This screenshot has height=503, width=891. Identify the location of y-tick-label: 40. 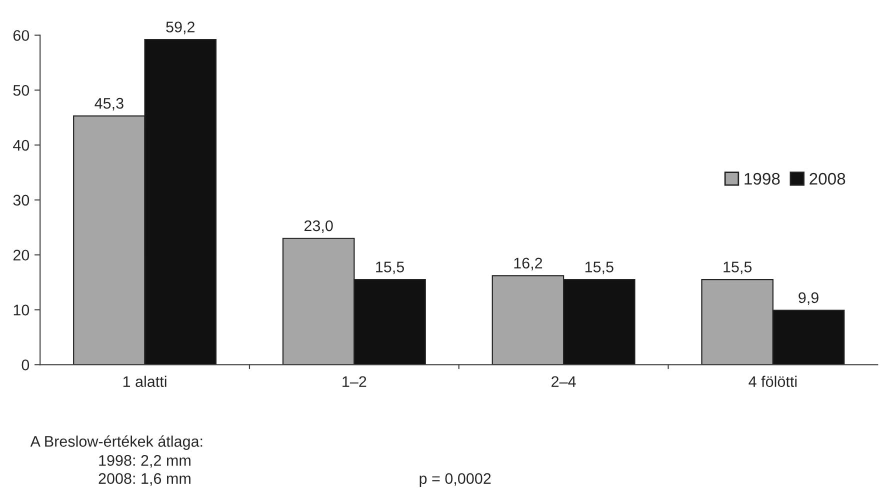
(21, 145).